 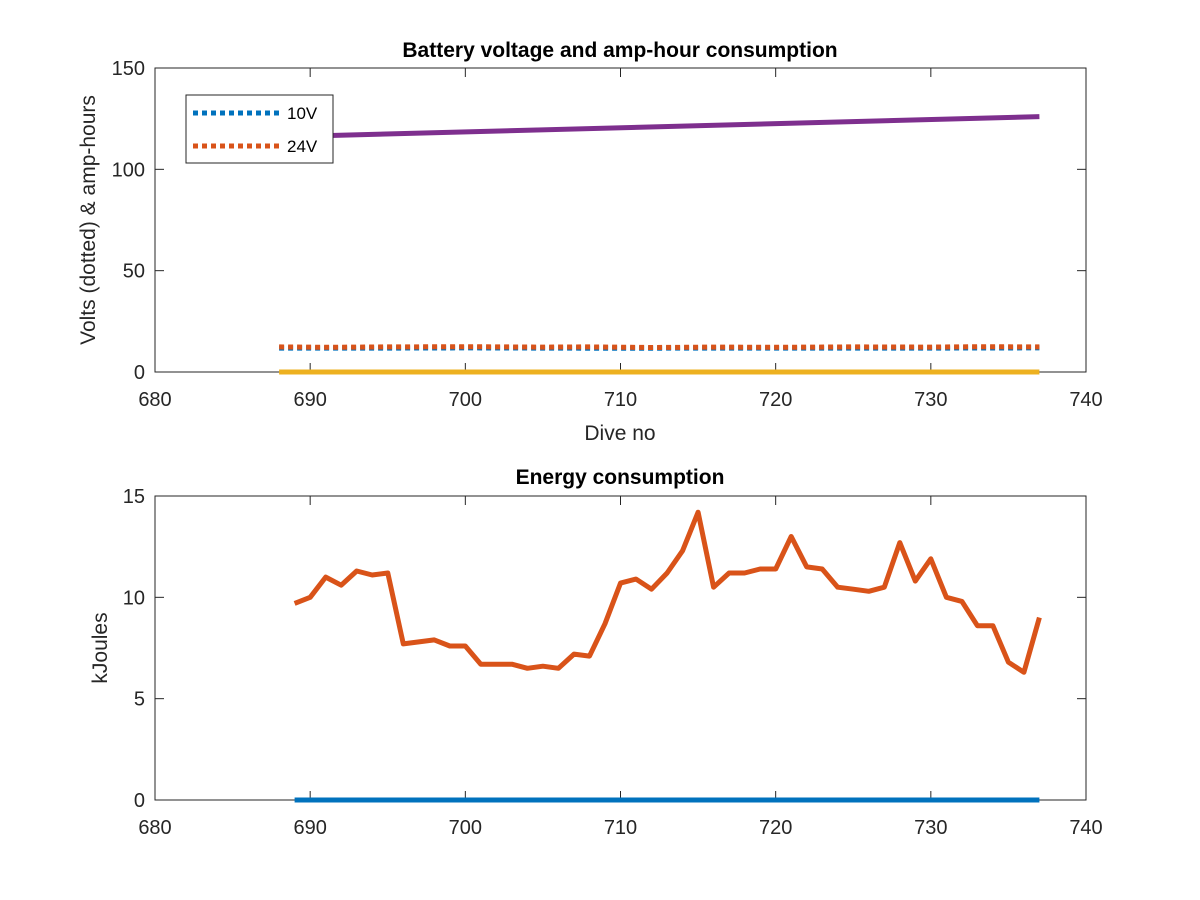 I want to click on battery-x-axis-label: Dive no, so click(x=619, y=433).